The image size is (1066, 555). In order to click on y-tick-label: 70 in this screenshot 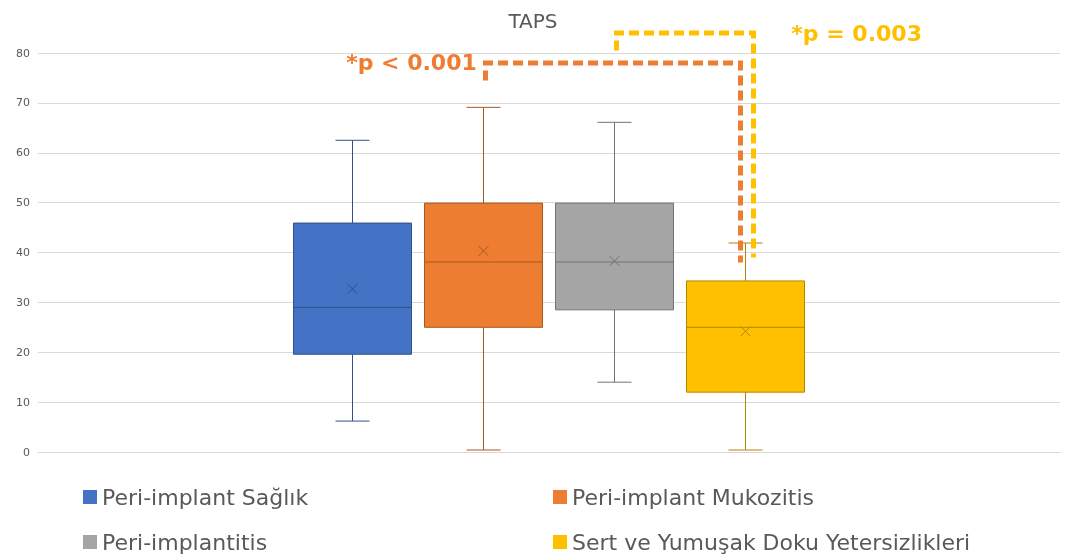, I will do `click(23, 103)`.